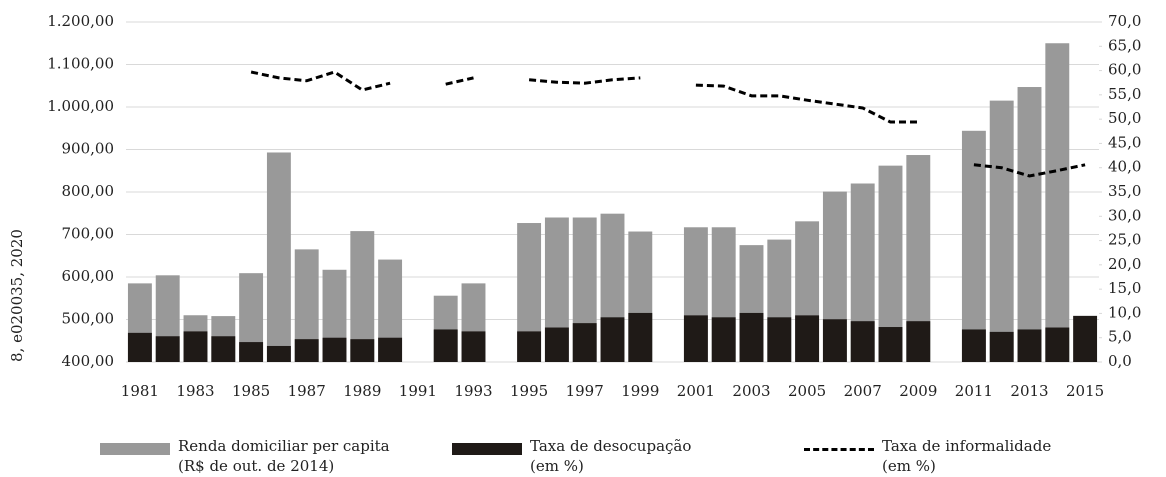 This screenshot has width=1166, height=477. Describe the element at coordinates (88, 276) in the screenshot. I see `y-tick-label: 600,00` at that location.